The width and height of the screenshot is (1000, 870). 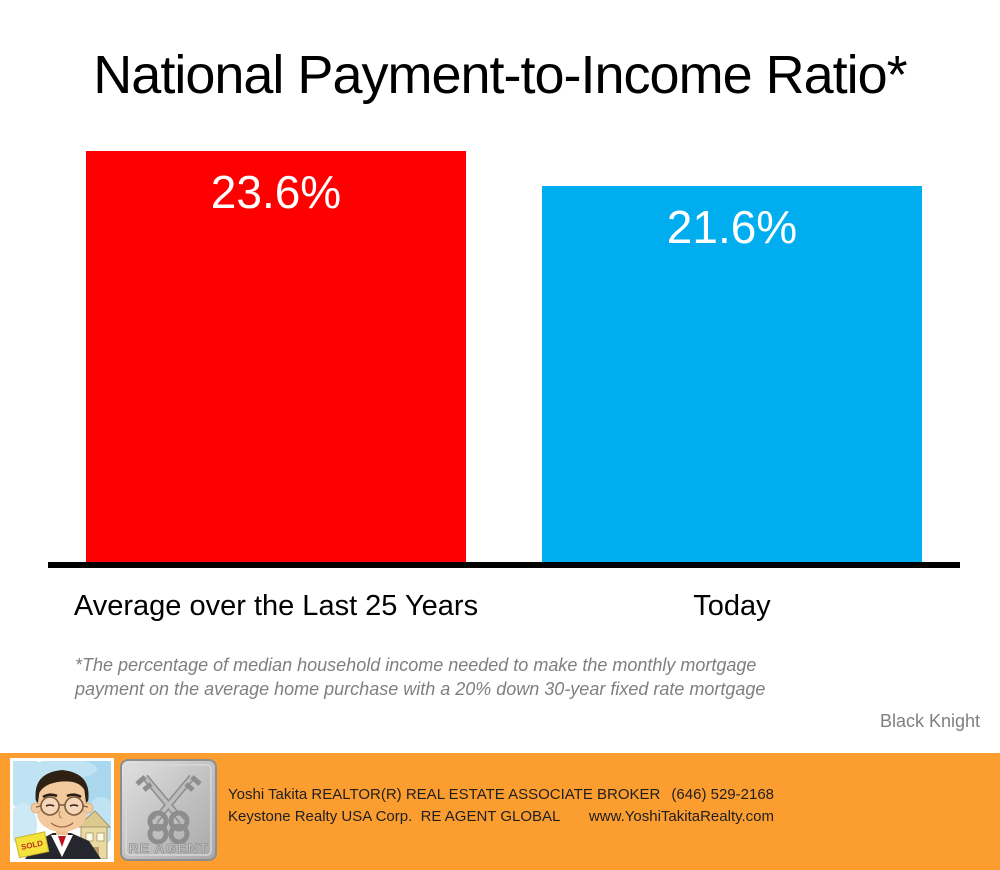 I want to click on crossed-keys-icon: RE AGENT, so click(x=168, y=810).